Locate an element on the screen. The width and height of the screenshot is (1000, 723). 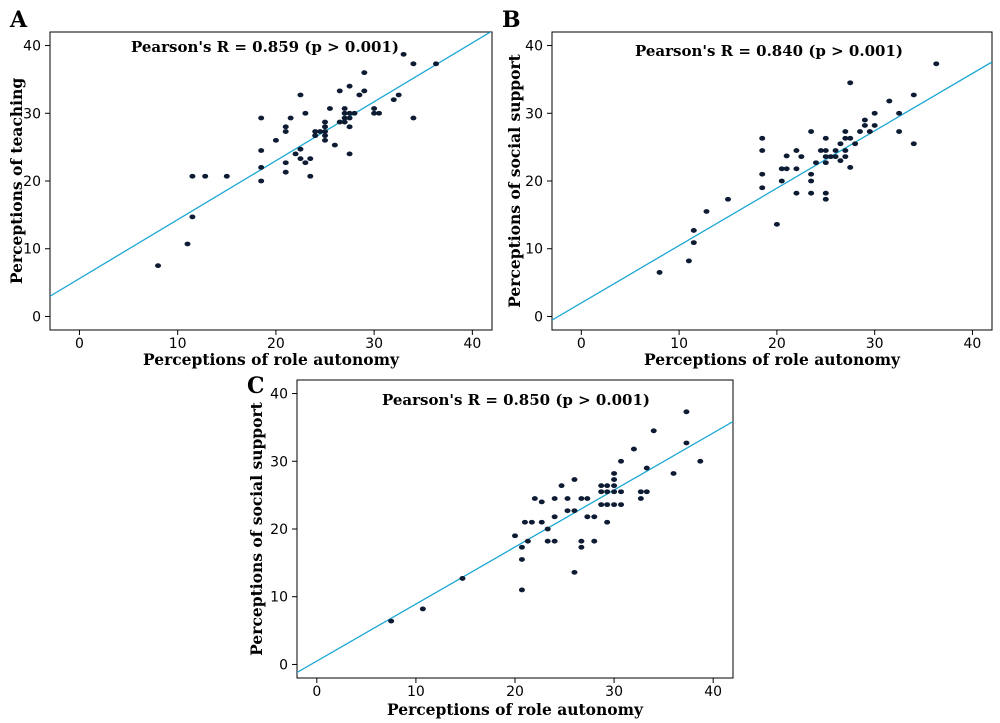
panel-letter: B is located at coordinates (511, 20).